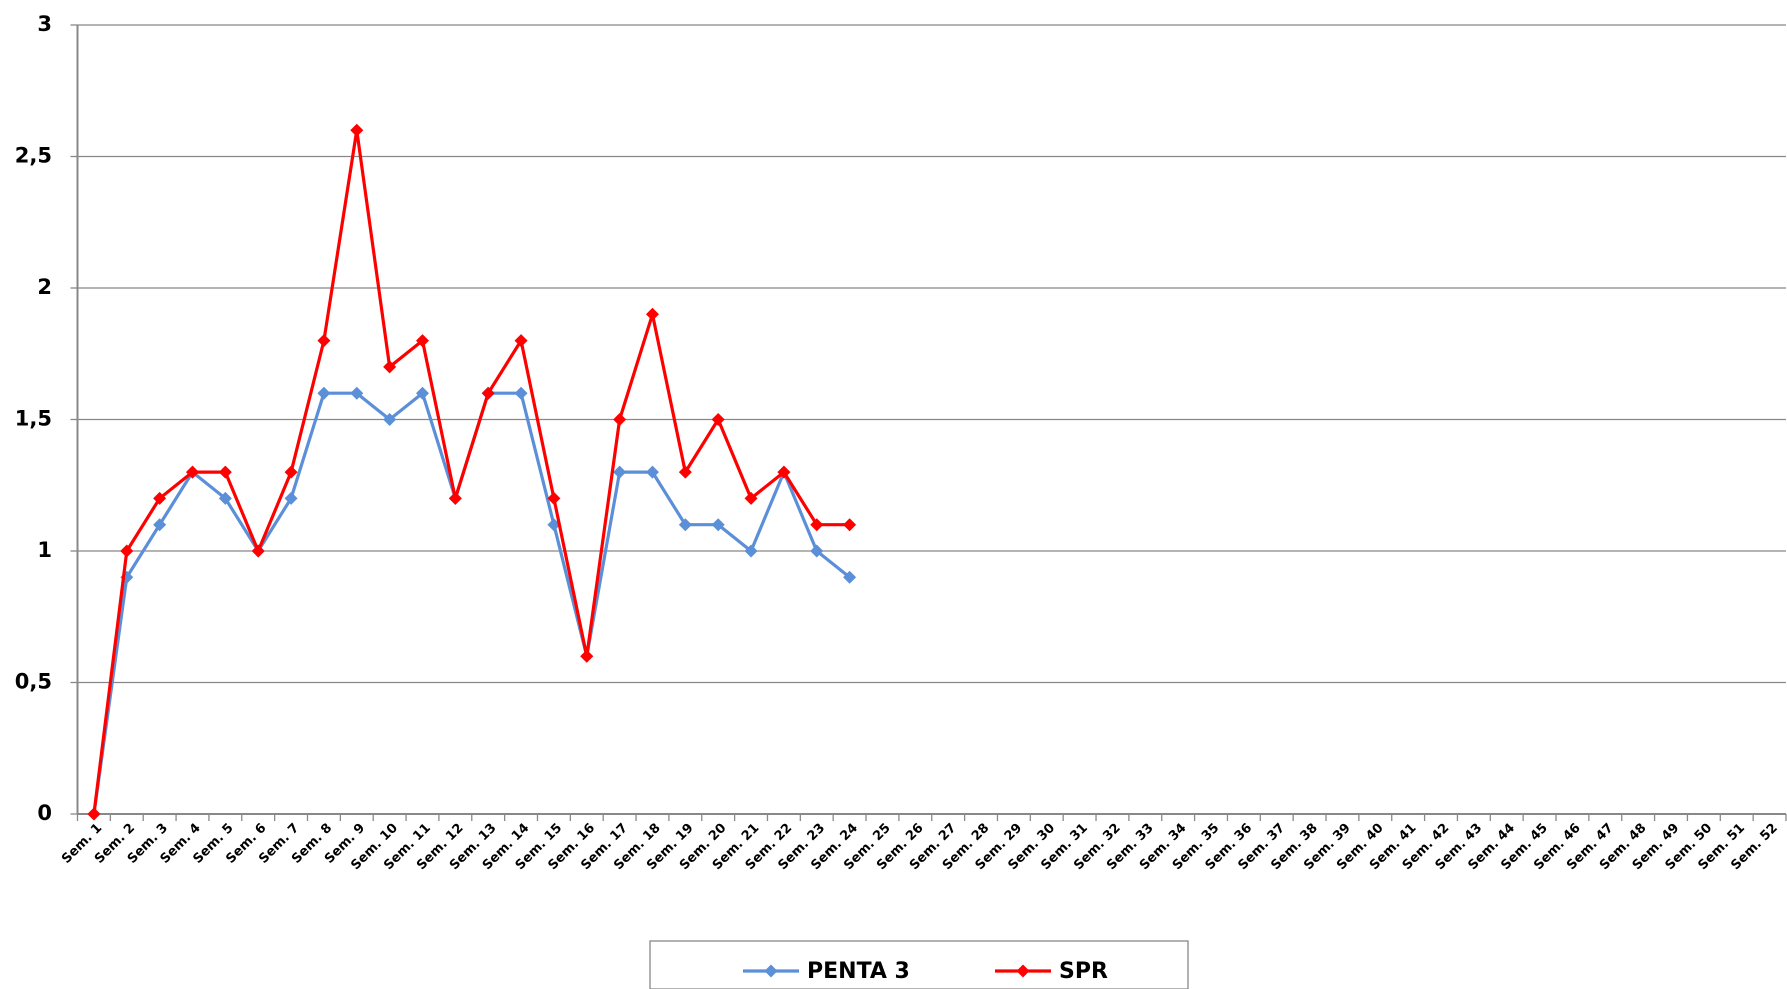 This screenshot has width=1787, height=989. I want to click on y-tick-label: 0,5, so click(33, 682).